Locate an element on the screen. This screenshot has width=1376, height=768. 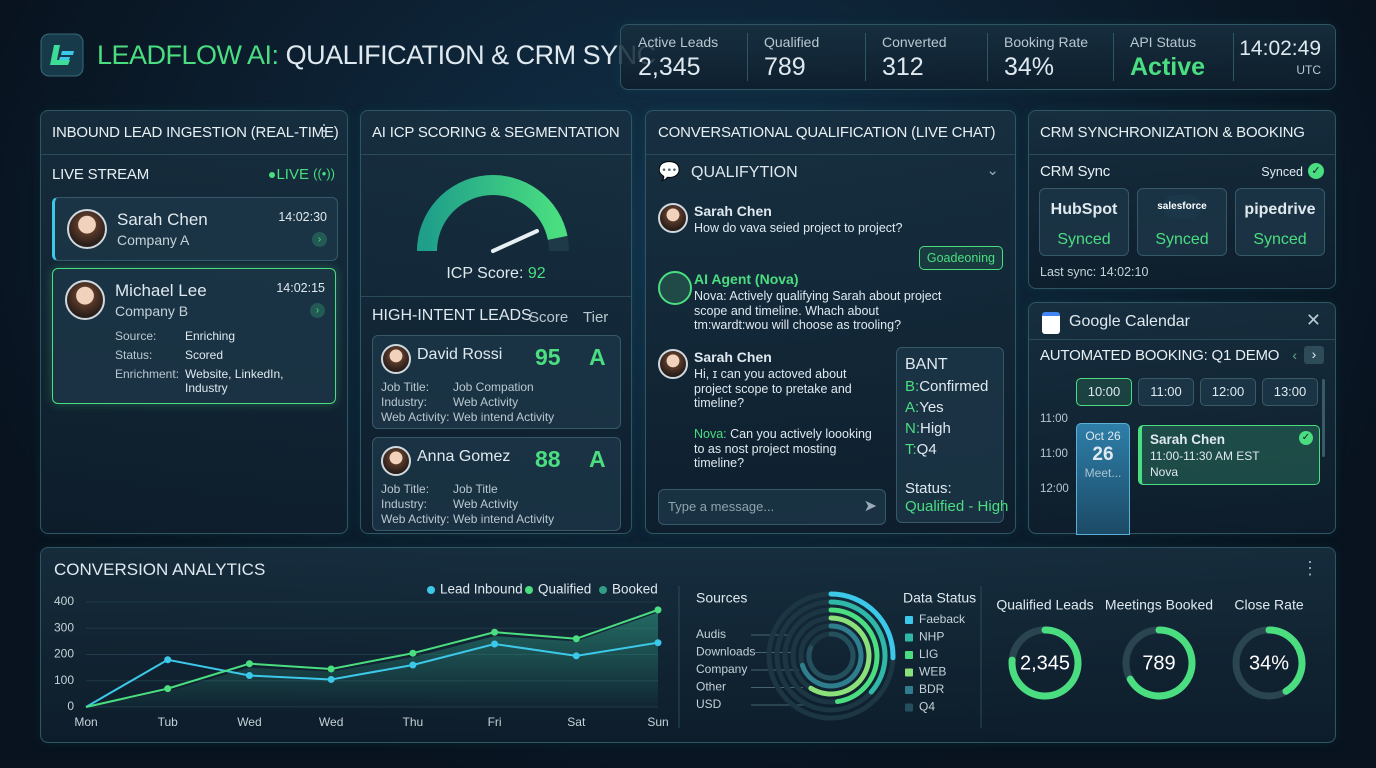
event-name: Sarah Chen is located at coordinates (1188, 439).